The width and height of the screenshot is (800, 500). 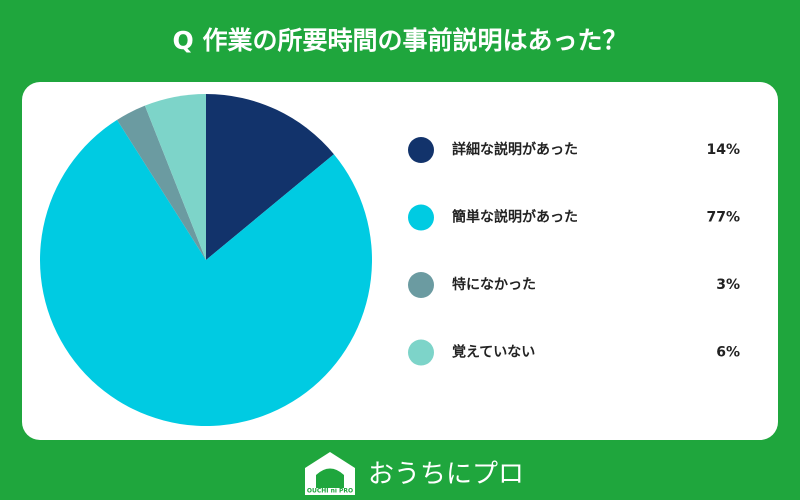 I want to click on legend-label: 詳細な説明があった, so click(x=515, y=149).